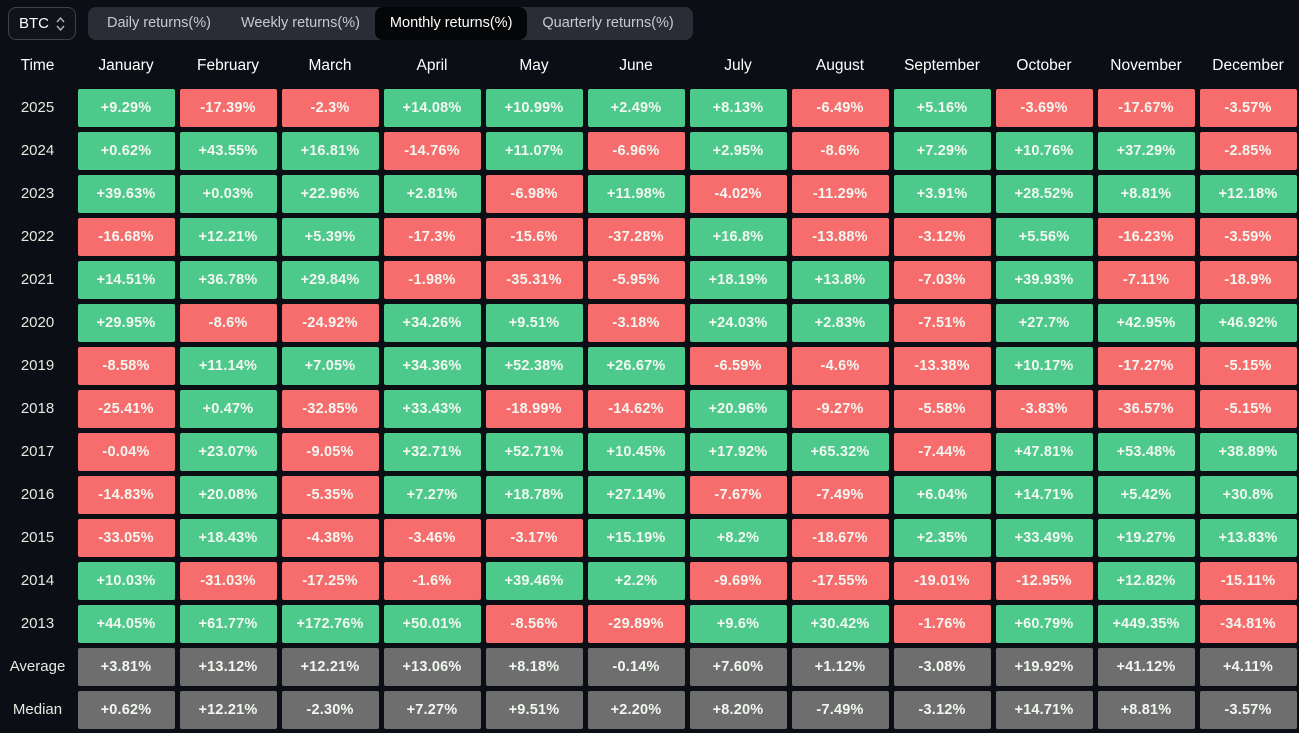 The height and width of the screenshot is (733, 1299). I want to click on return-cell: -3.69%, so click(1044, 107).